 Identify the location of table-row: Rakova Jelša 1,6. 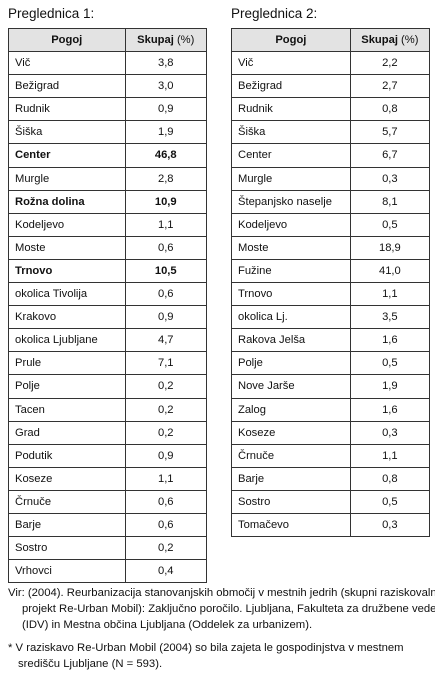
(331, 340).